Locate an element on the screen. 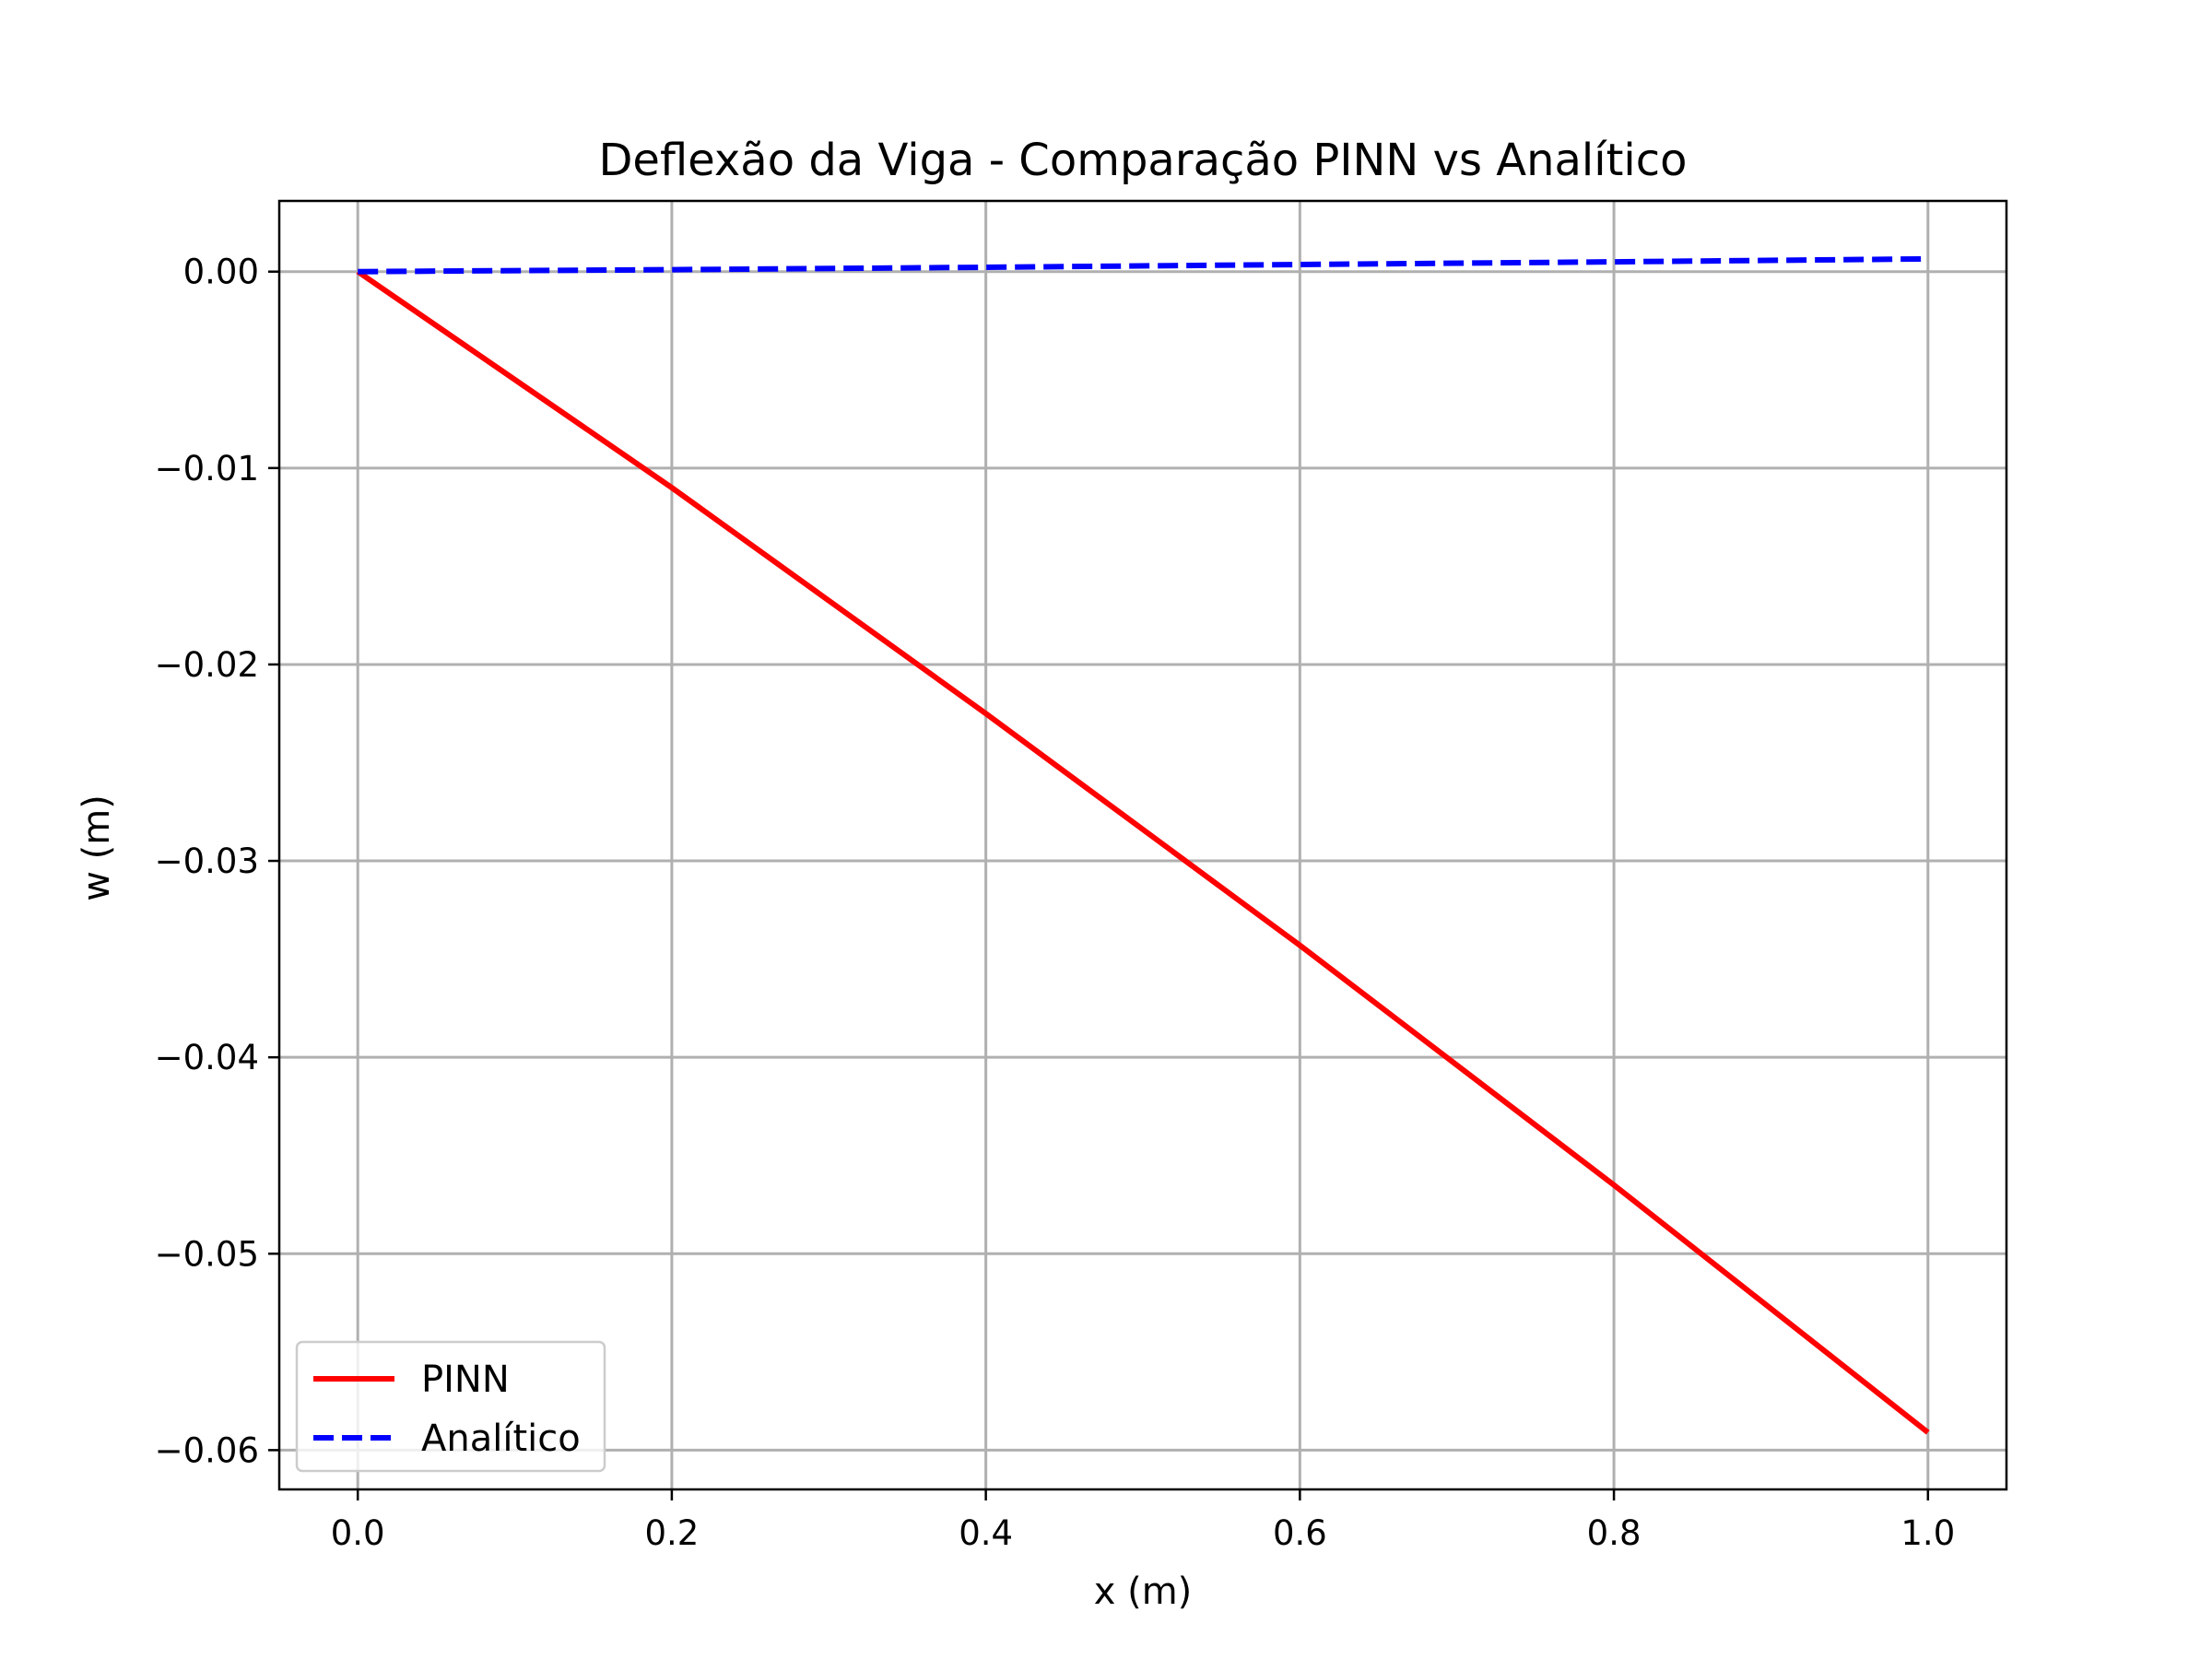  y-tick-label: −0.02 is located at coordinates (207, 665).